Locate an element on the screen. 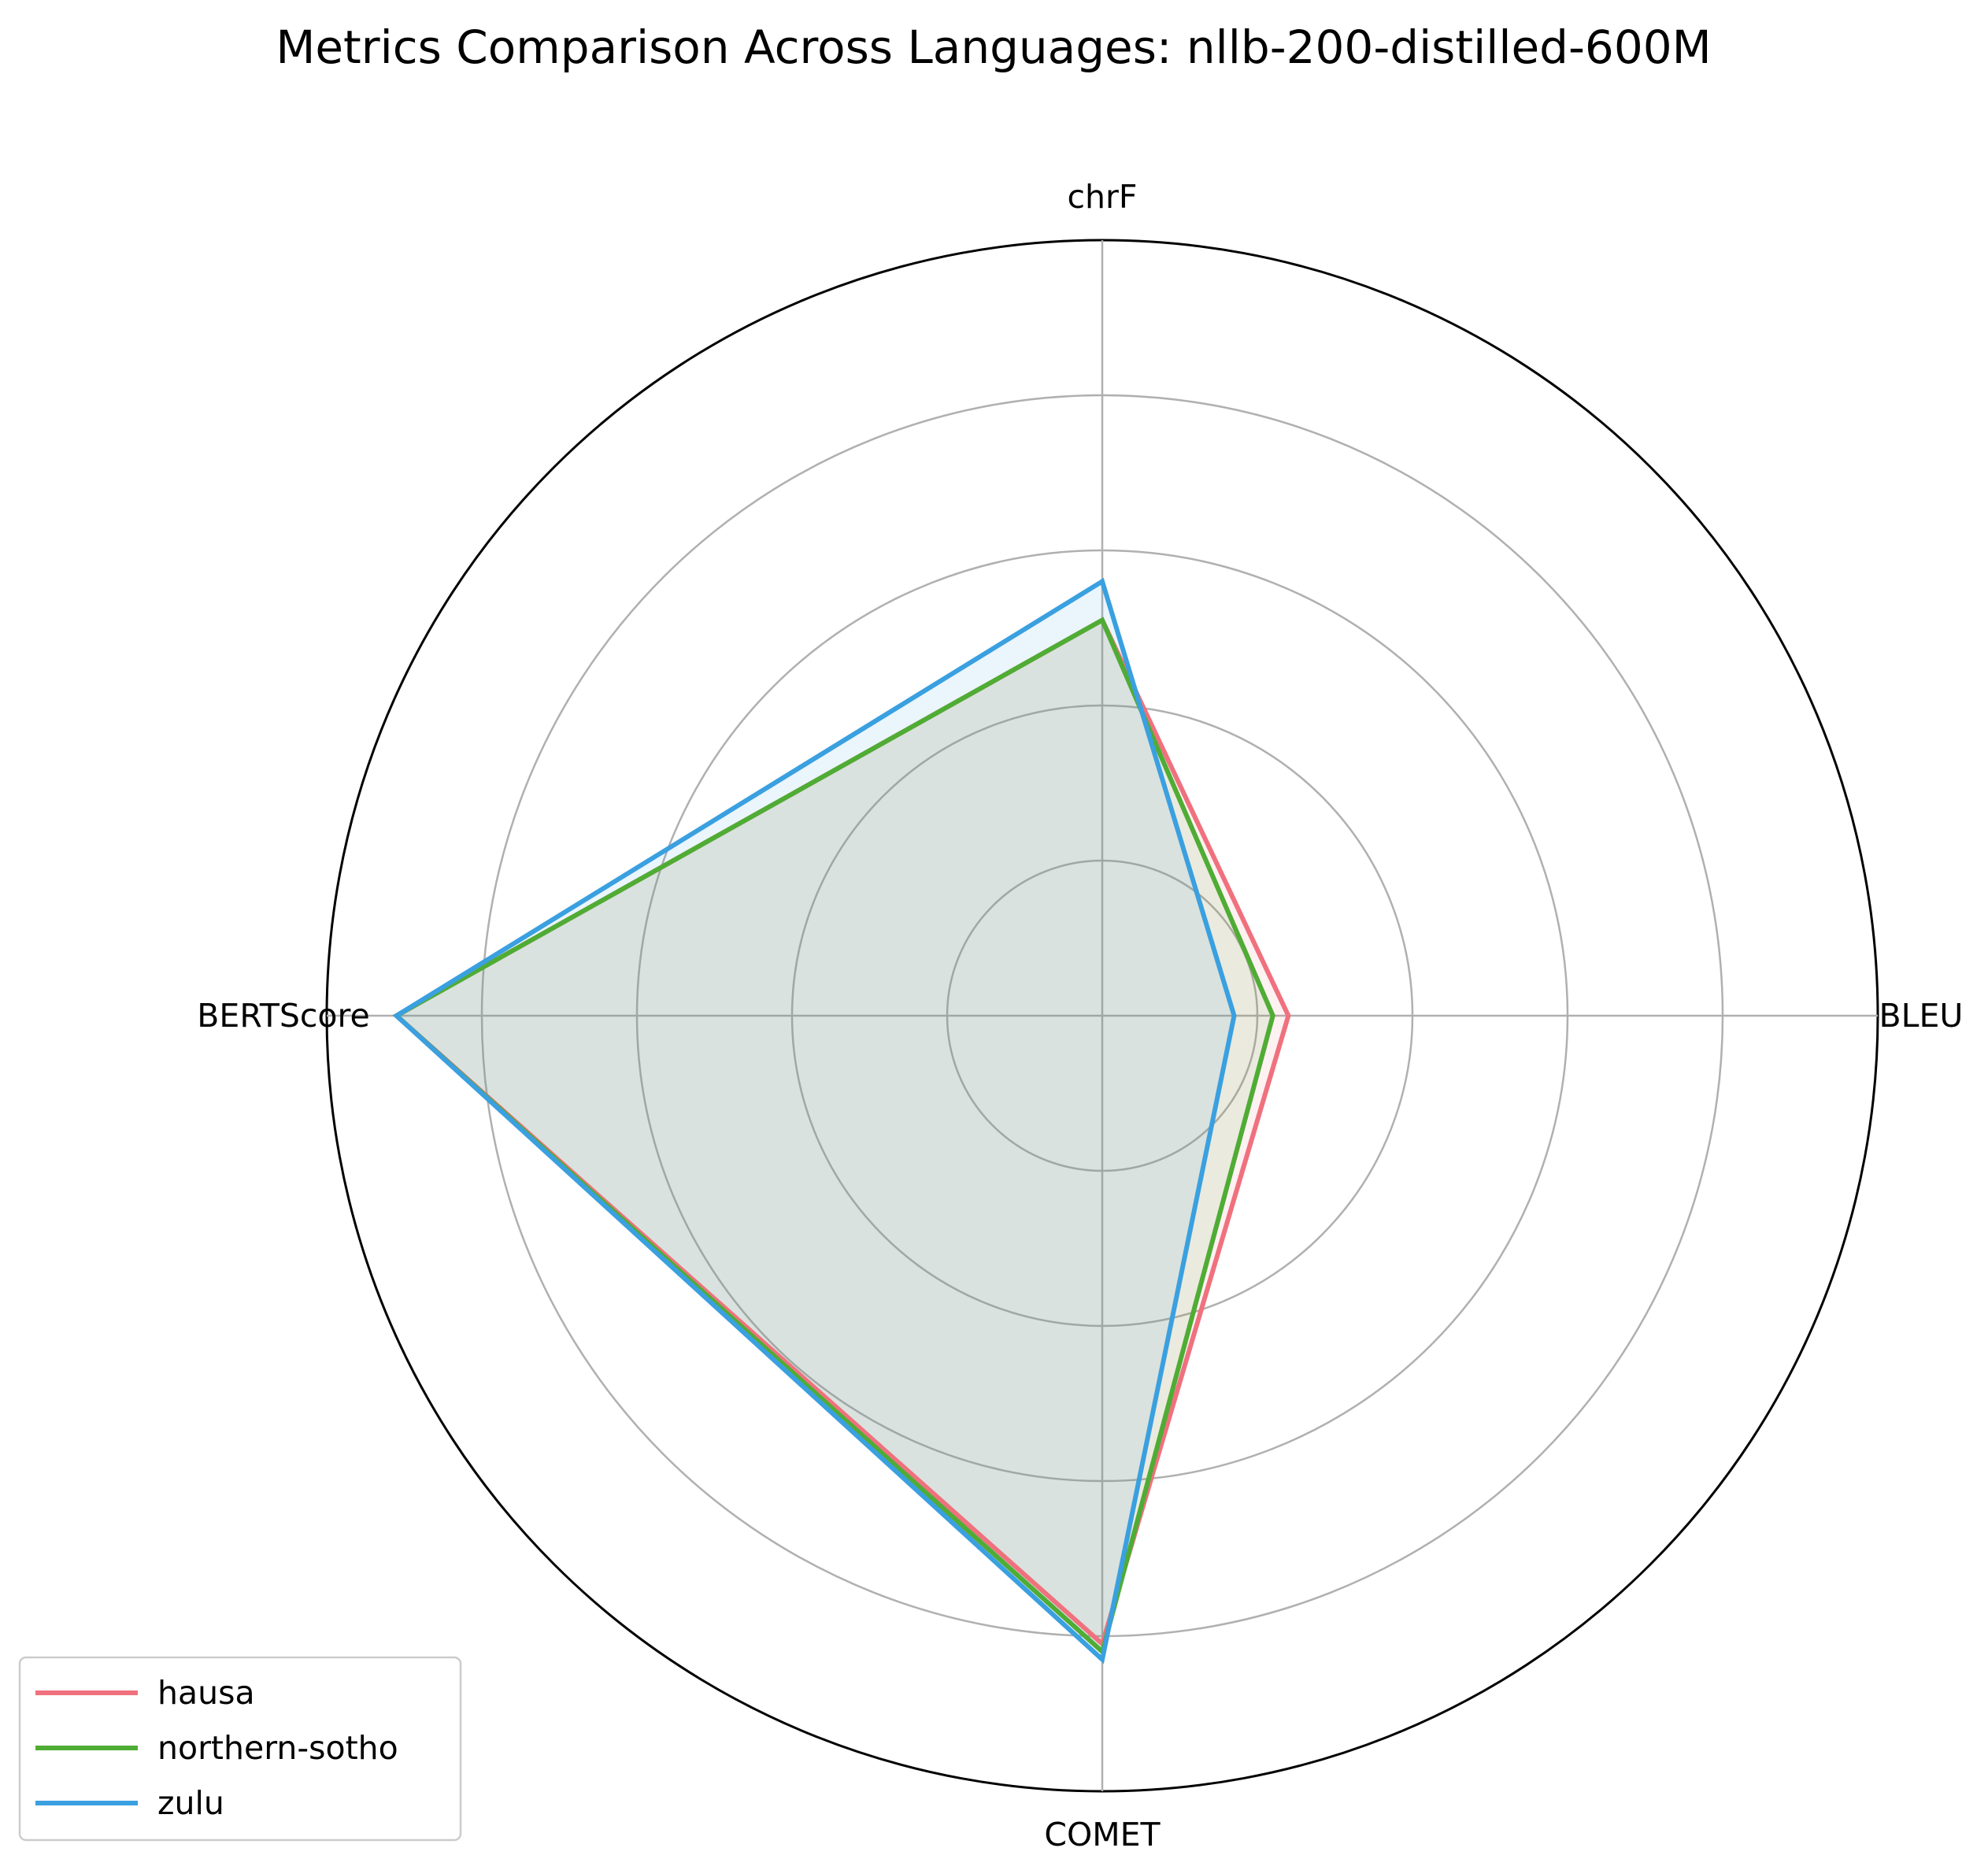 This screenshot has height=1870, width=1988. axis-label-bertscore: BERTScore is located at coordinates (283, 1016).